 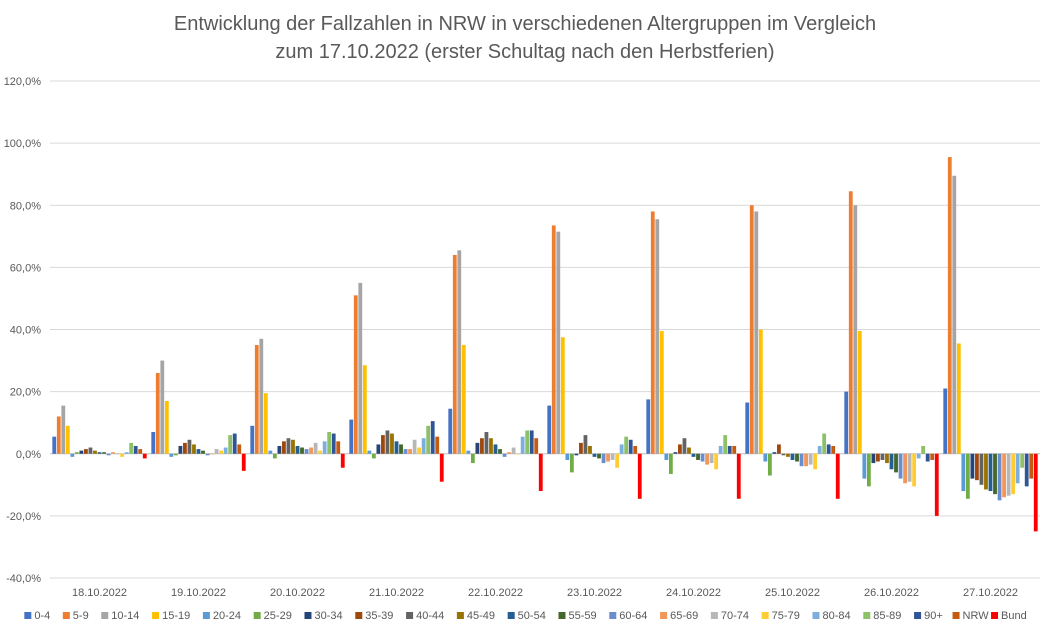 What do you see at coordinates (735, 616) in the screenshot?
I see `legend-label: 70-74` at bounding box center [735, 616].